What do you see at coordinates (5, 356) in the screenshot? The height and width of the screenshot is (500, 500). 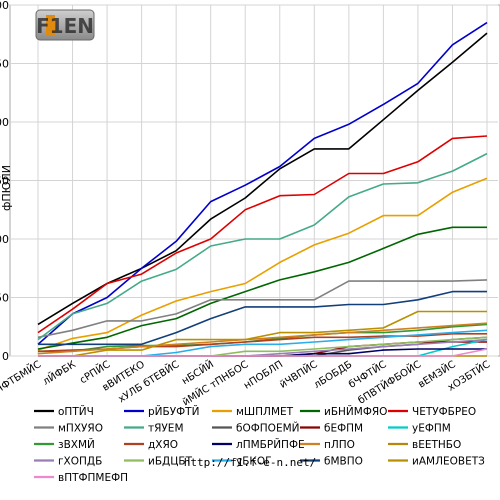 I see `y-tick-label: 0` at bounding box center [5, 356].